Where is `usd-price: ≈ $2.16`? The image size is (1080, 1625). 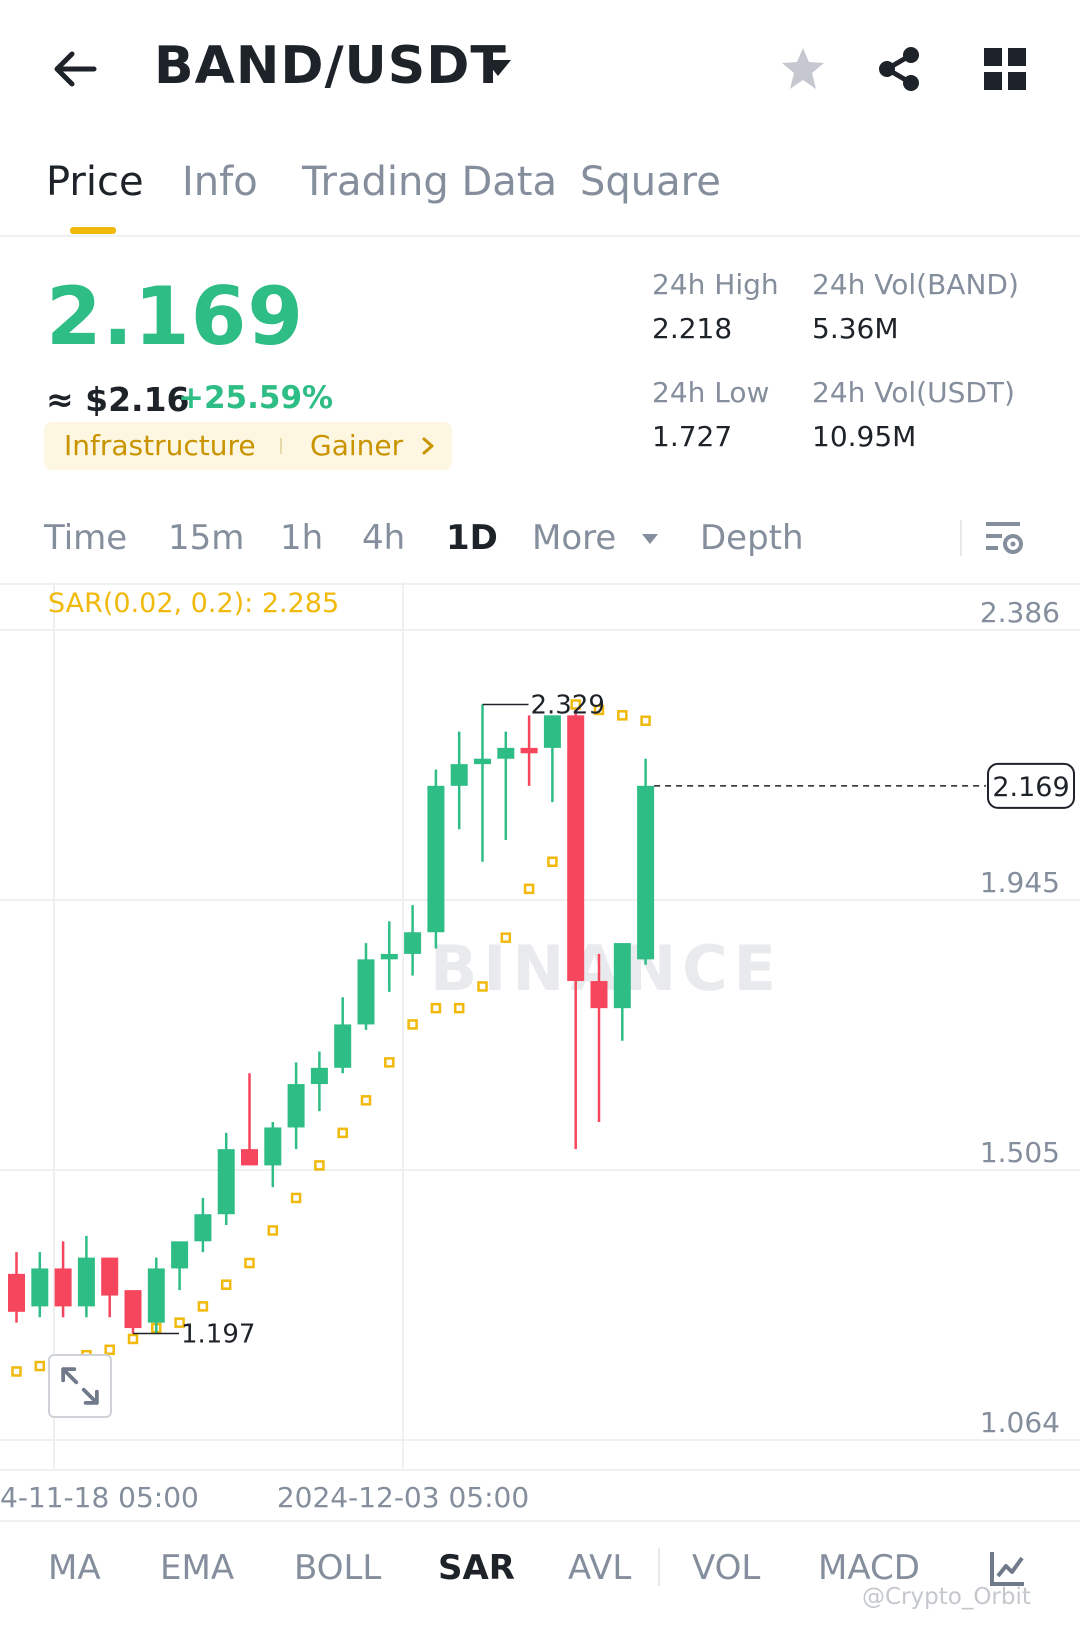 usd-price: ≈ $2.16 is located at coordinates (118, 399).